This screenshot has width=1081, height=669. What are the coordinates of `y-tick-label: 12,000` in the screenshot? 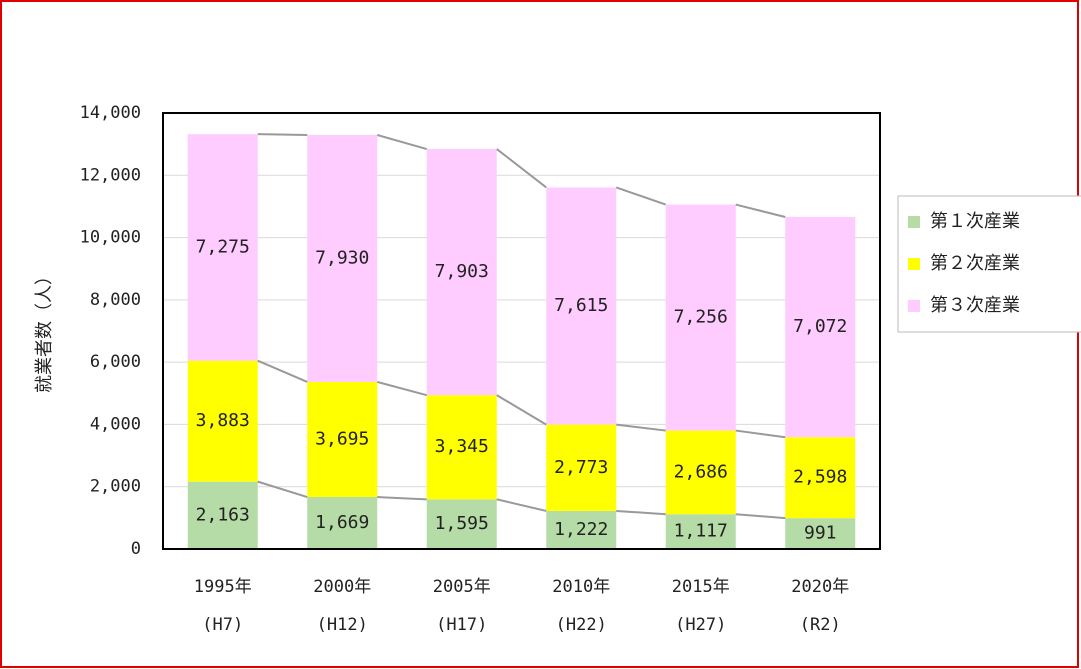 It's located at (110, 175).